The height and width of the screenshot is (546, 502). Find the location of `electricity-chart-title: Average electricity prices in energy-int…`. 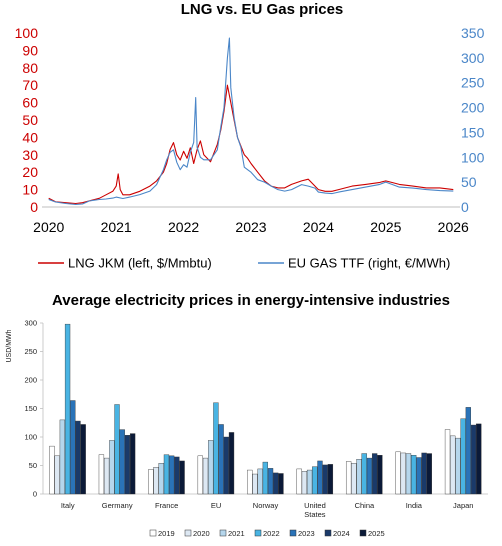

electricity-chart-title: Average electricity prices in energy-int… is located at coordinates (251, 300).